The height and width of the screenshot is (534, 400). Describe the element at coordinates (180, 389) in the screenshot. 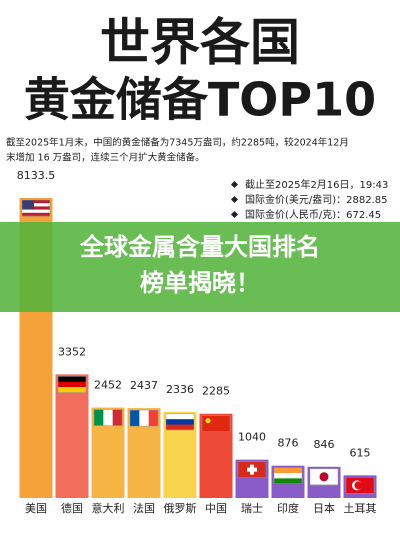

I see `value-label: 2336` at that location.